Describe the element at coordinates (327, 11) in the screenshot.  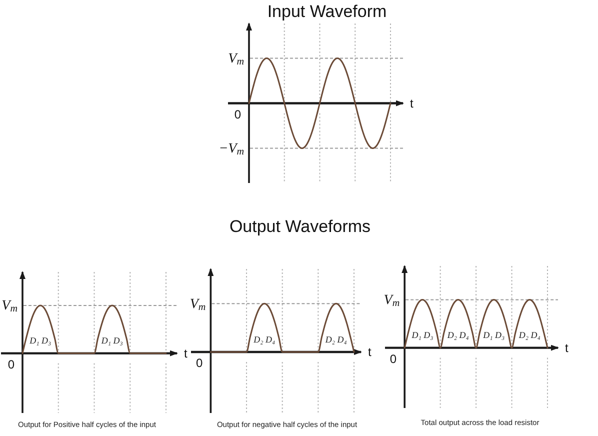
I see `chart-title: Input Waveform` at that location.